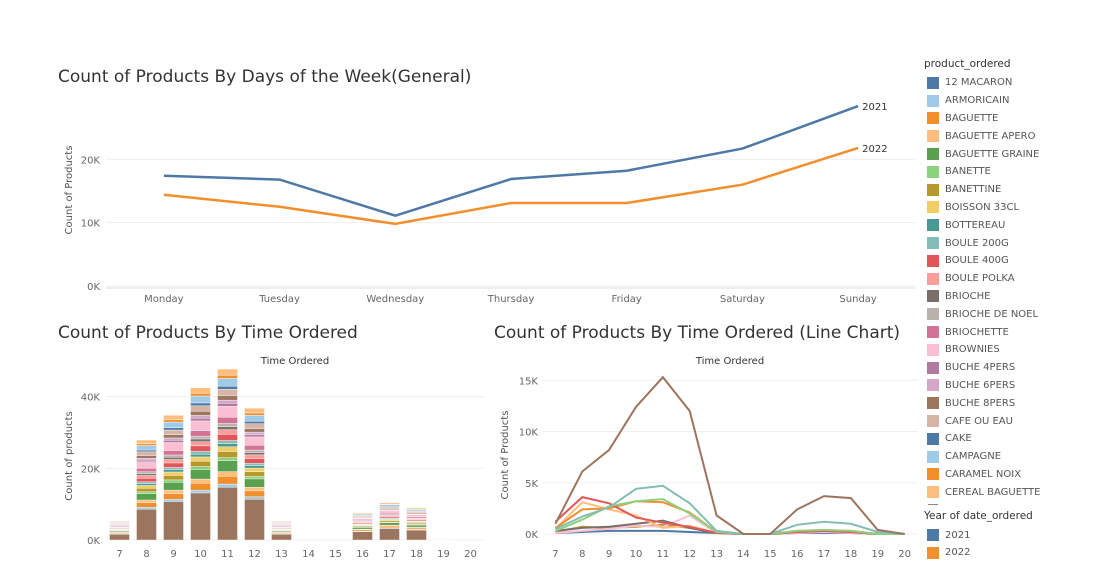 Image resolution: width=1114 pixels, height=580 pixels. What do you see at coordinates (69, 455) in the screenshot?
I see `y-axis-label: Count of products` at bounding box center [69, 455].